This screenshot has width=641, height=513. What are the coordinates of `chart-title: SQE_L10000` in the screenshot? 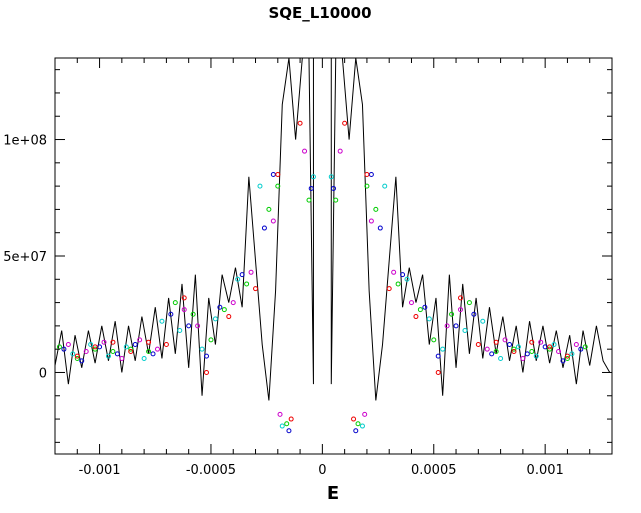 It's located at (319, 13).